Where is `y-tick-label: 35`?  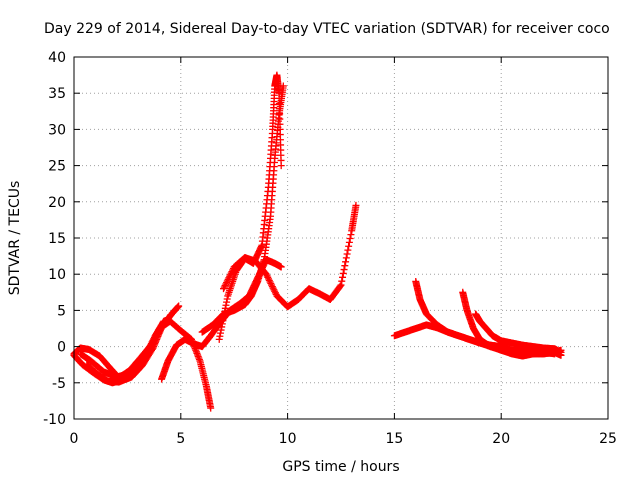
y-tick-label: 35 is located at coordinates (57, 94).